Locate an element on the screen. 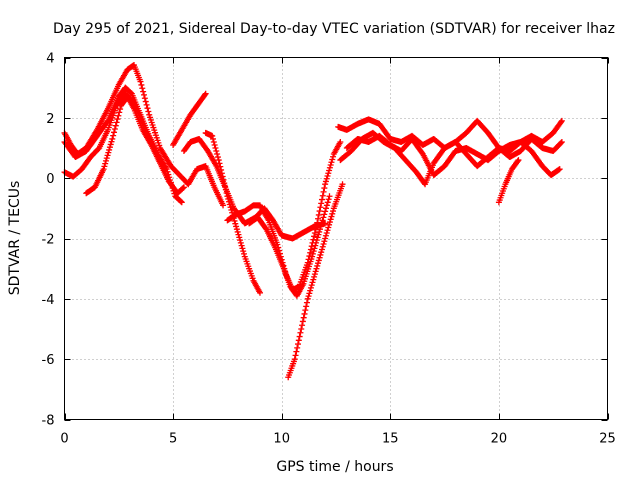 The height and width of the screenshot is (480, 640). y-tick-label: -2 is located at coordinates (48, 240).